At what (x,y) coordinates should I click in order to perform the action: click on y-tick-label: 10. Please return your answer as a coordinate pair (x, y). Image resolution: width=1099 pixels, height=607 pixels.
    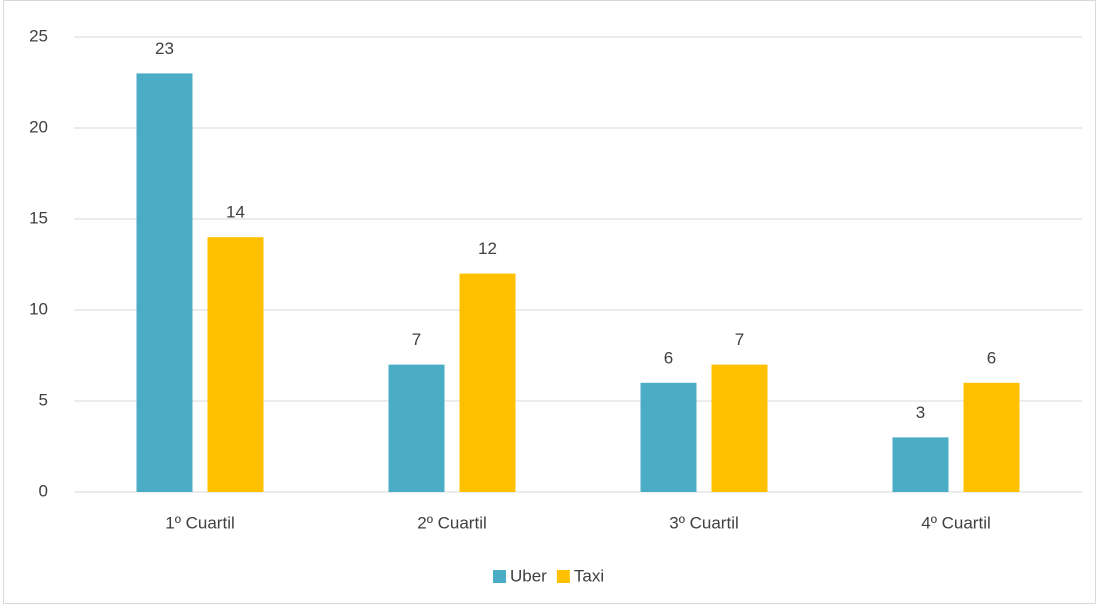
    Looking at the image, I should click on (38, 308).